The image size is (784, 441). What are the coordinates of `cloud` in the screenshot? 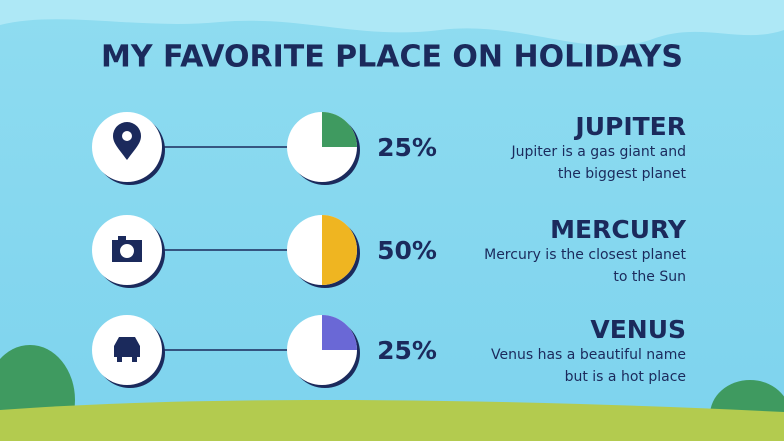 It's located at (392, 23).